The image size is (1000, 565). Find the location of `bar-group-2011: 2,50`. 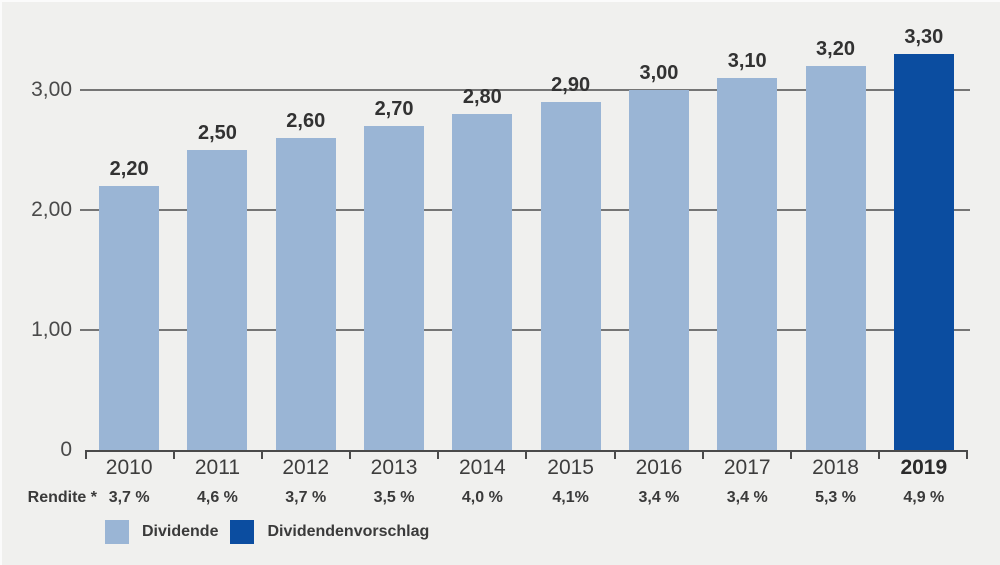

bar-group-2011: 2,50 is located at coordinates (217, 237).